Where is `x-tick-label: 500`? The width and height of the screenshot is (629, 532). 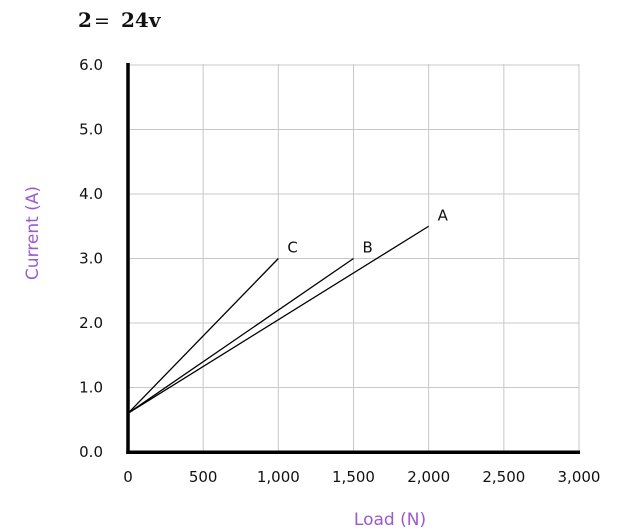 x-tick-label: 500 is located at coordinates (203, 477).